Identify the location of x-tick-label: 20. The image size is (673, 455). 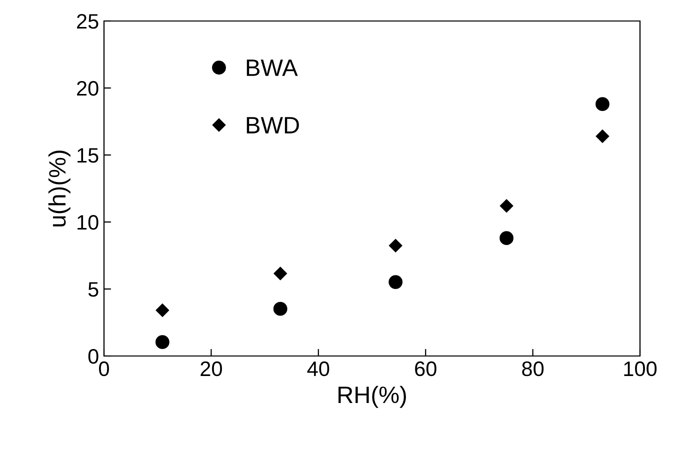
(211, 368).